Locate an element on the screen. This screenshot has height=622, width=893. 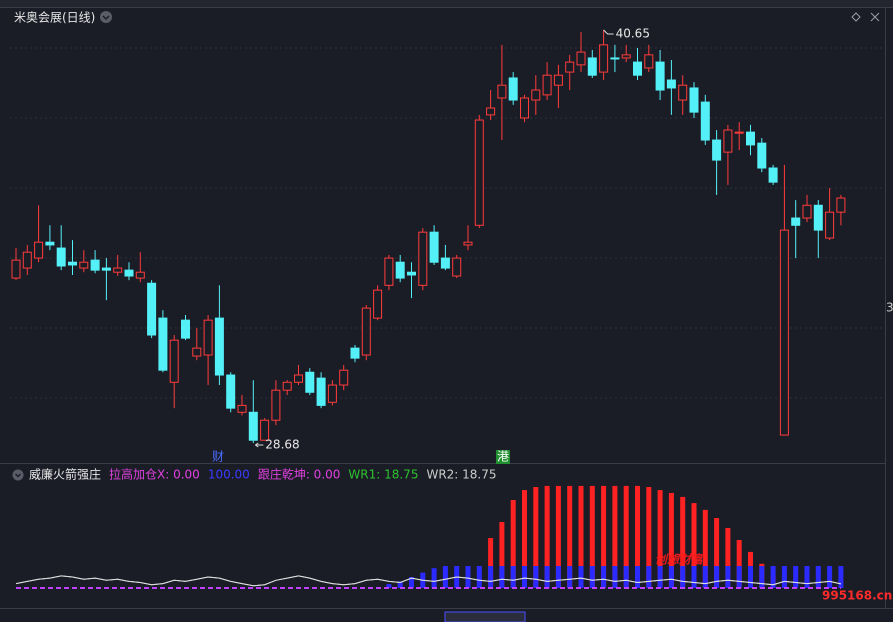
marker-box is located at coordinates (503, 457).